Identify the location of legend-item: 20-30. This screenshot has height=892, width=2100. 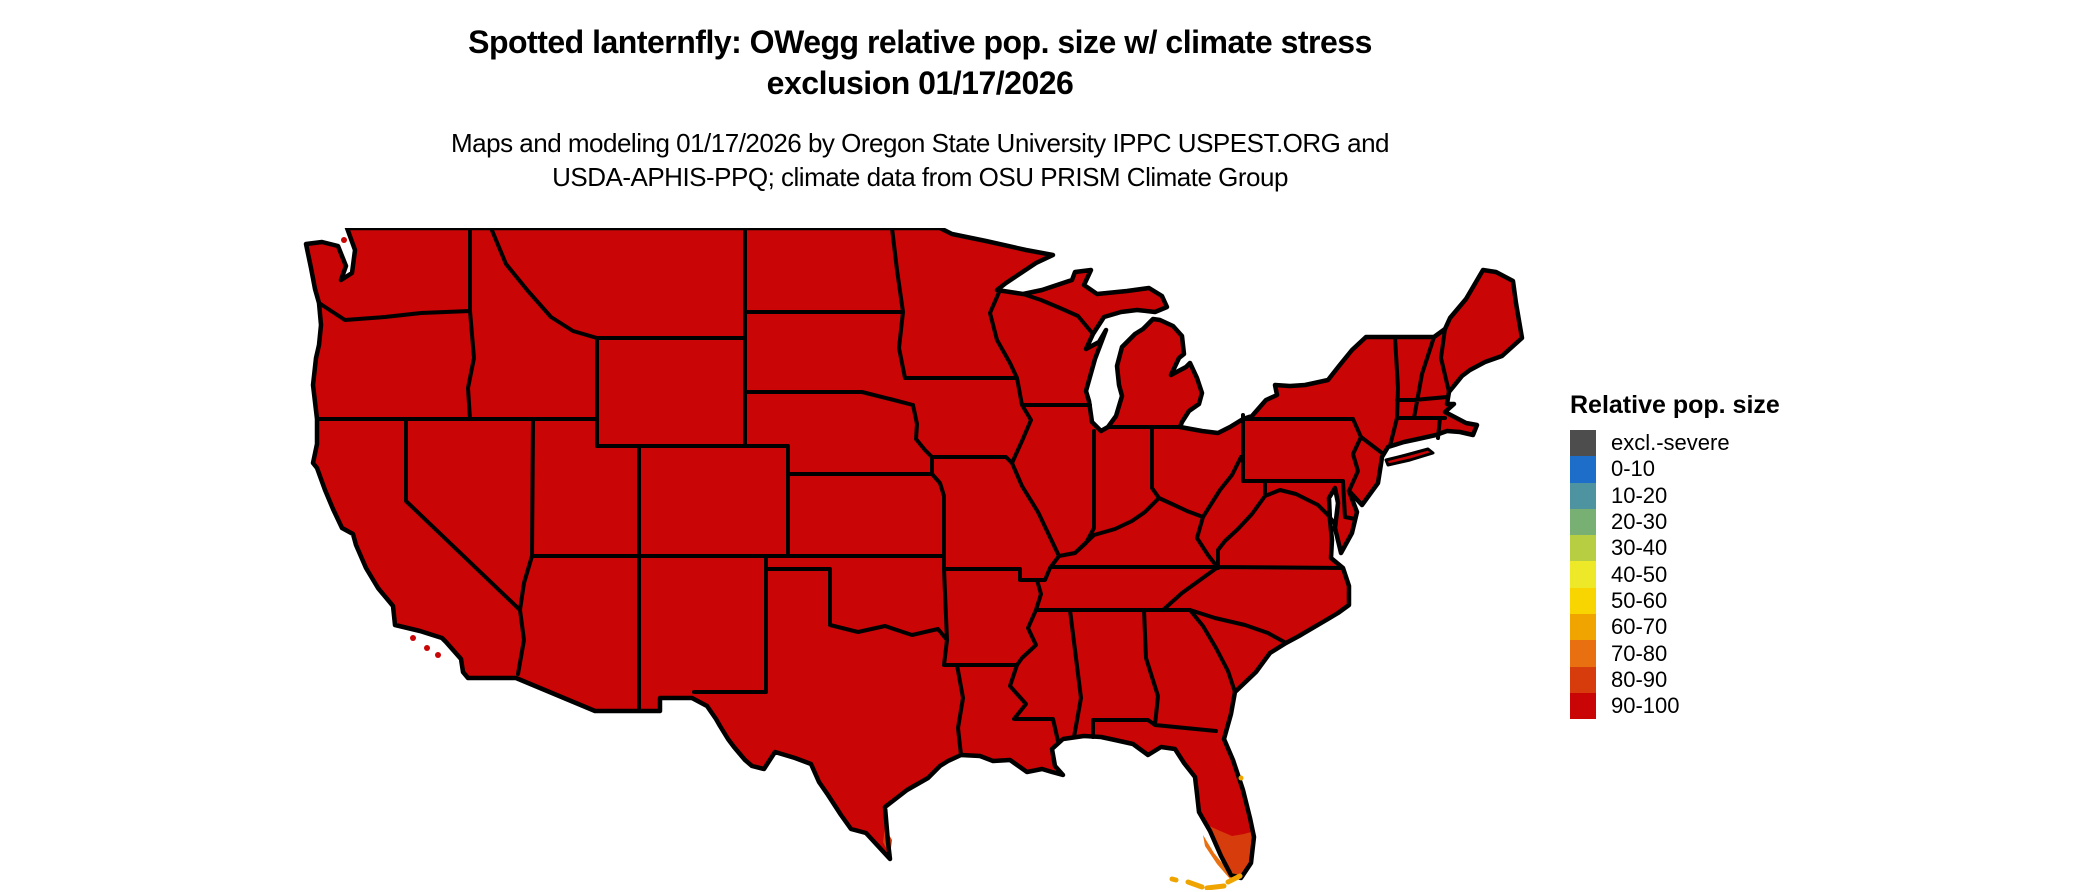
(1675, 522).